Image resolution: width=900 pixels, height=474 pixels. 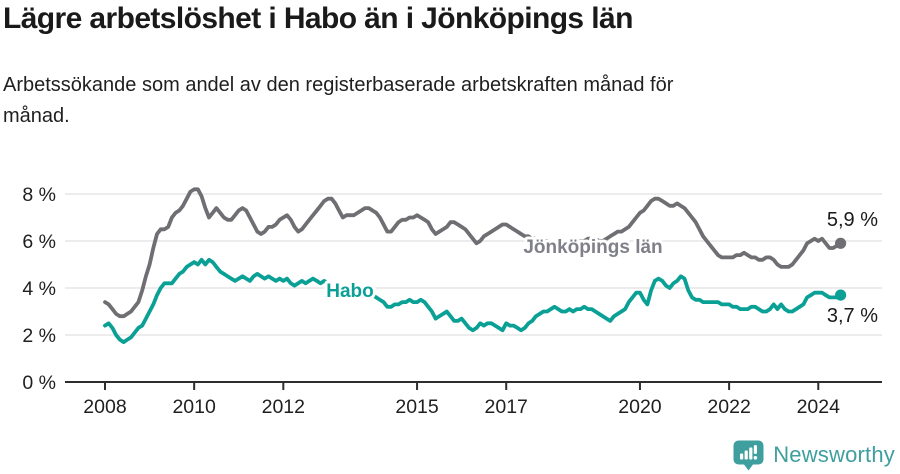 What do you see at coordinates (728, 407) in the screenshot?
I see `x-tick-label: 2022` at bounding box center [728, 407].